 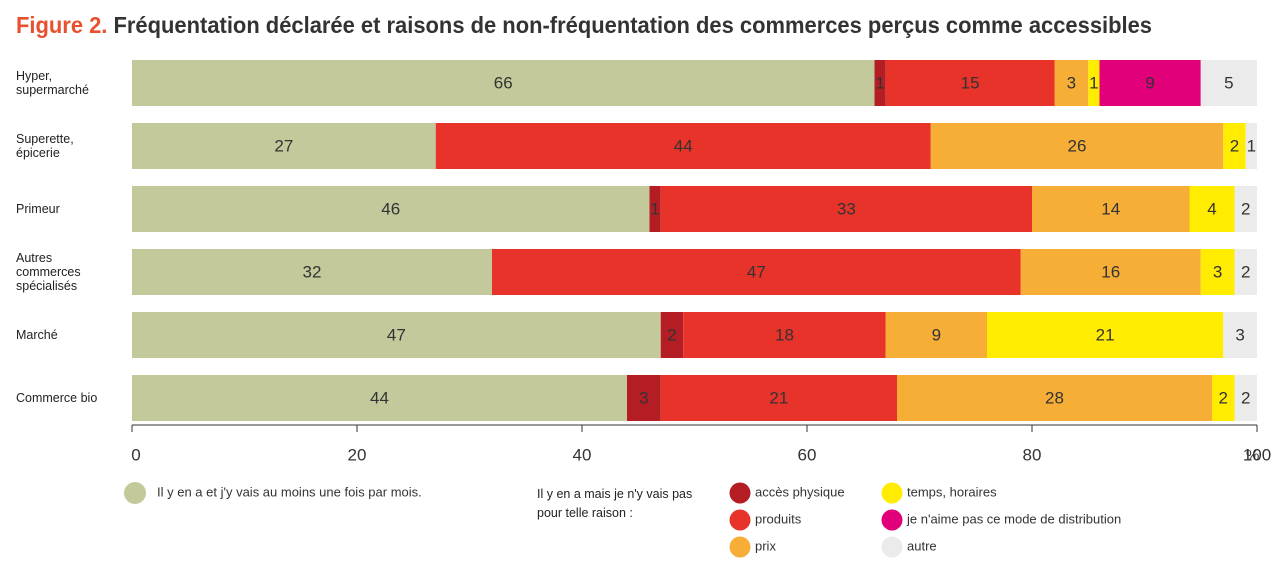 I want to click on value-label: 26, so click(x=1077, y=145).